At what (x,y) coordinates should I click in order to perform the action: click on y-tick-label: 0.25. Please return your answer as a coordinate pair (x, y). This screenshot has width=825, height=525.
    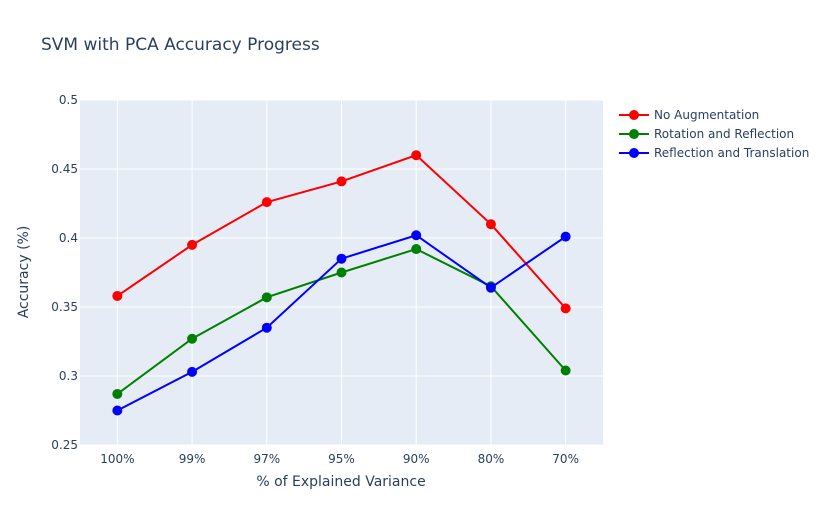
    Looking at the image, I should click on (64, 445).